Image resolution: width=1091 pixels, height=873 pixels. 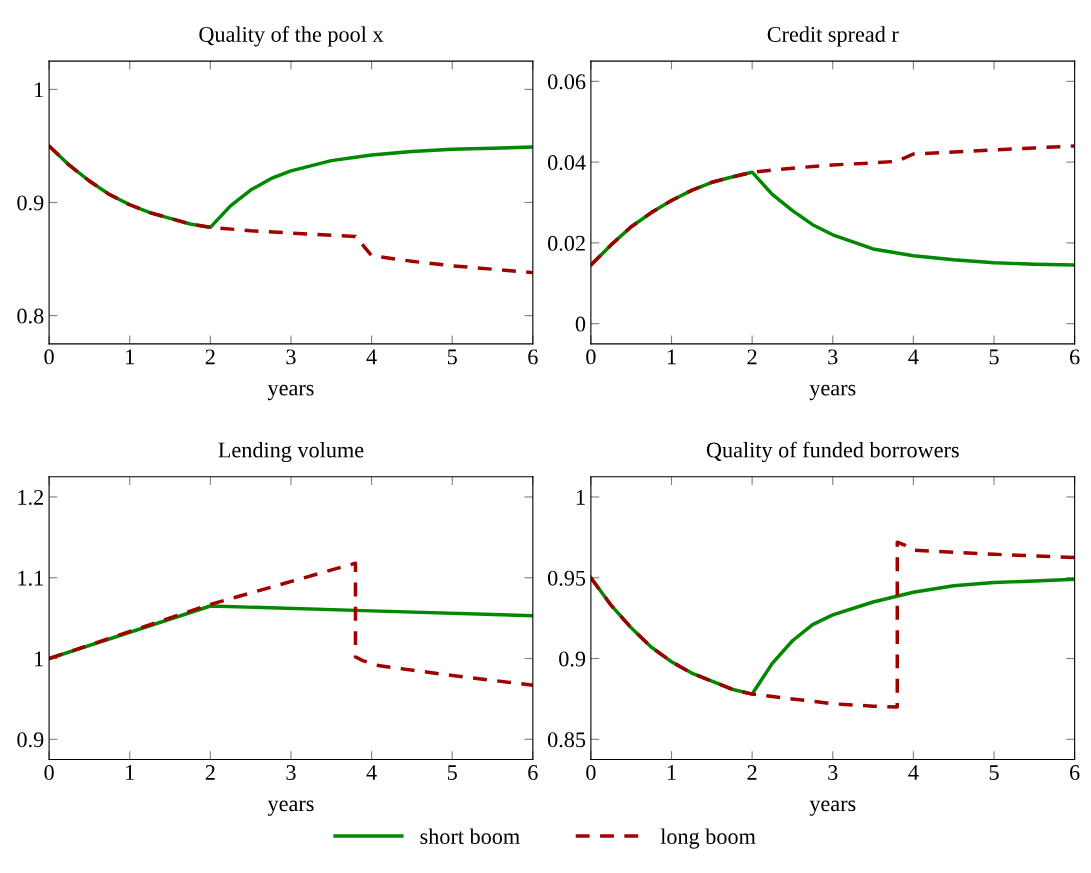 What do you see at coordinates (580, 324) in the screenshot?
I see `y-tick-label: 0` at bounding box center [580, 324].